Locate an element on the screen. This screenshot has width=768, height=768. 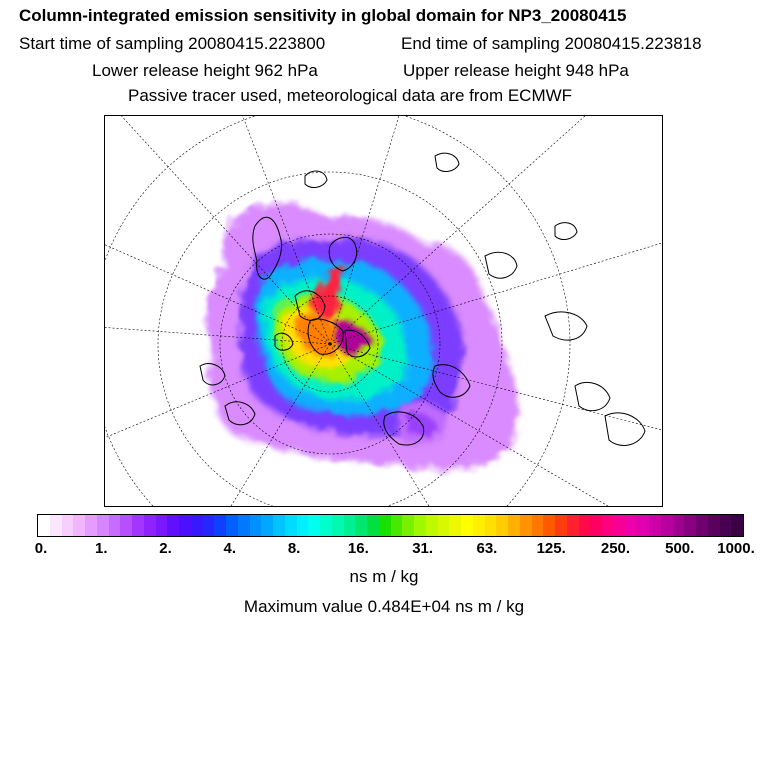
start-time-label: Start time of sampling 20080415.223800 is located at coordinates (172, 43).